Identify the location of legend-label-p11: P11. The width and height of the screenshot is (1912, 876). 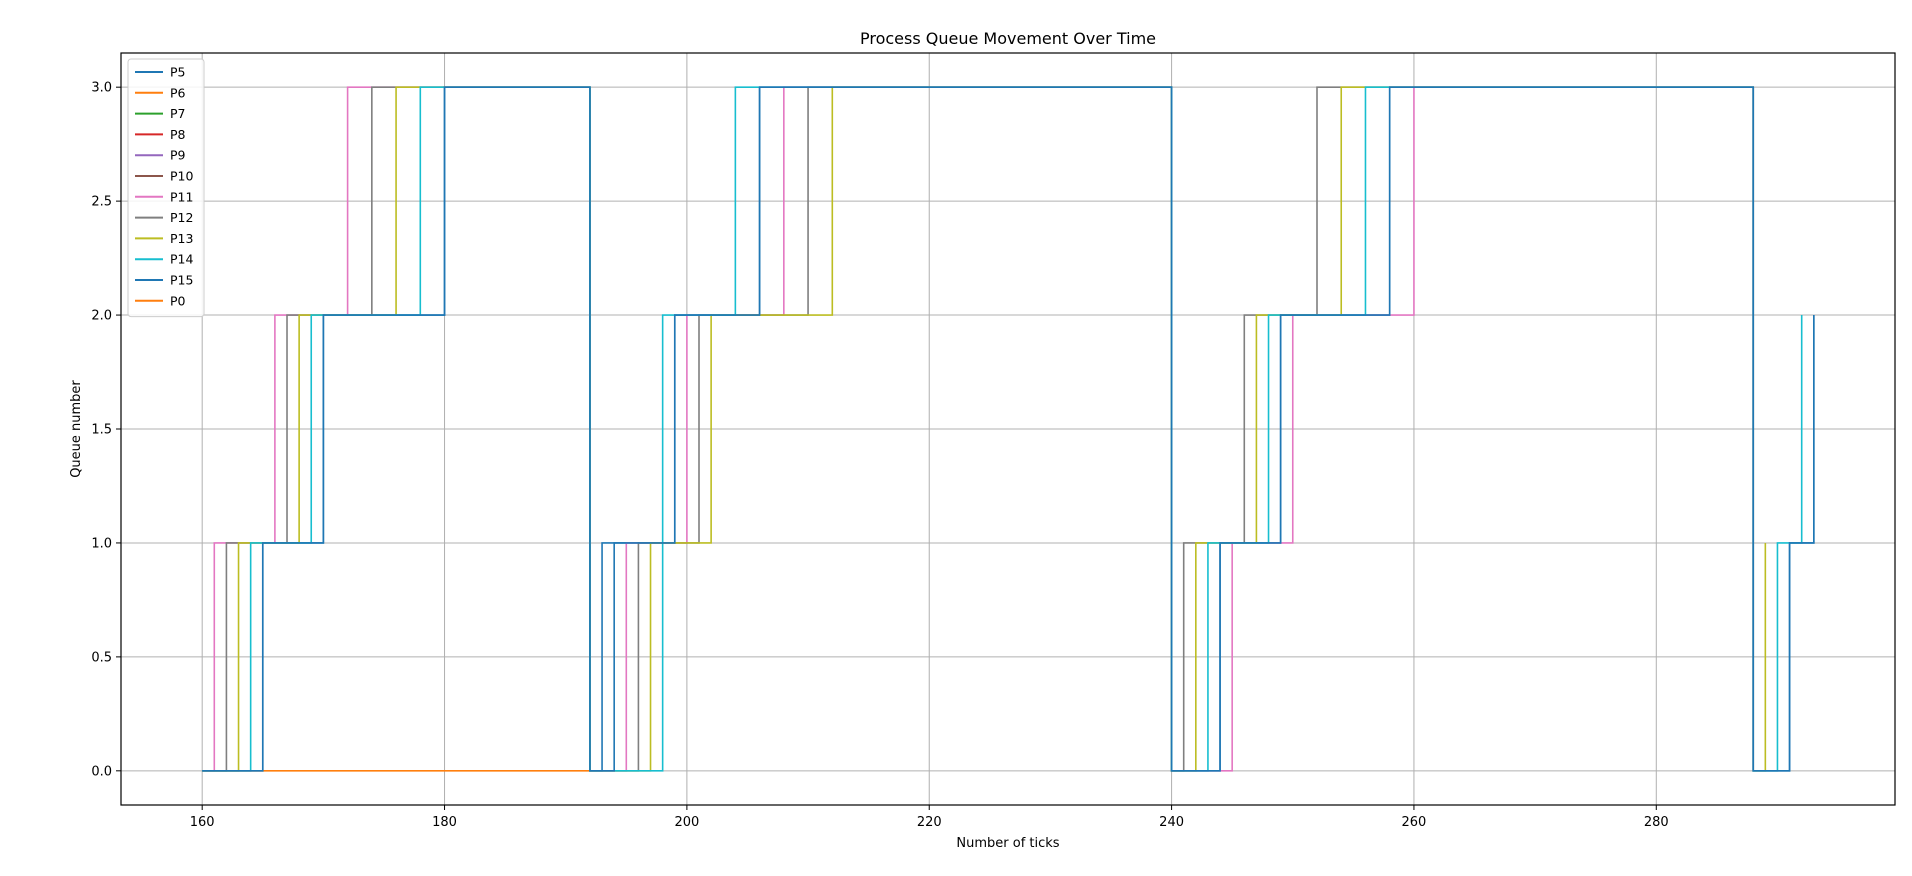
(181, 196).